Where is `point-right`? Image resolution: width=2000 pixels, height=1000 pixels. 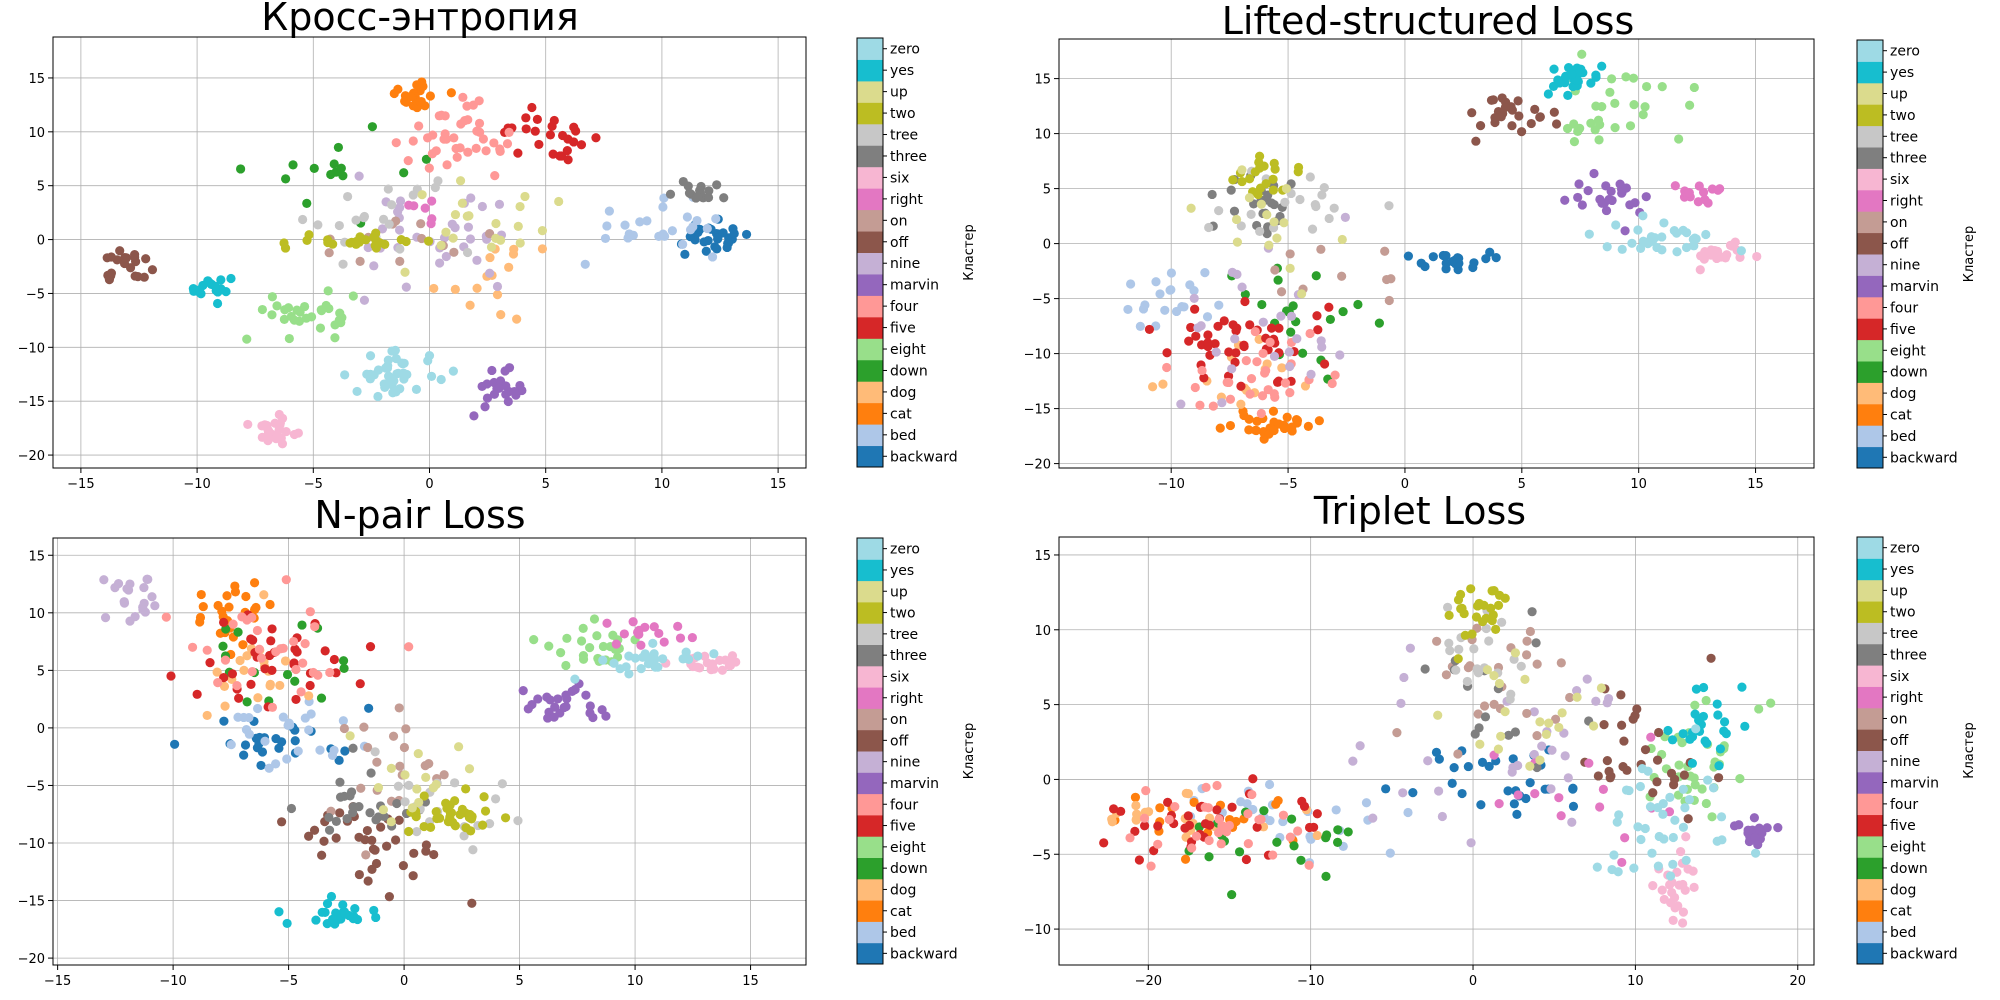
point-right is located at coordinates (414, 206).